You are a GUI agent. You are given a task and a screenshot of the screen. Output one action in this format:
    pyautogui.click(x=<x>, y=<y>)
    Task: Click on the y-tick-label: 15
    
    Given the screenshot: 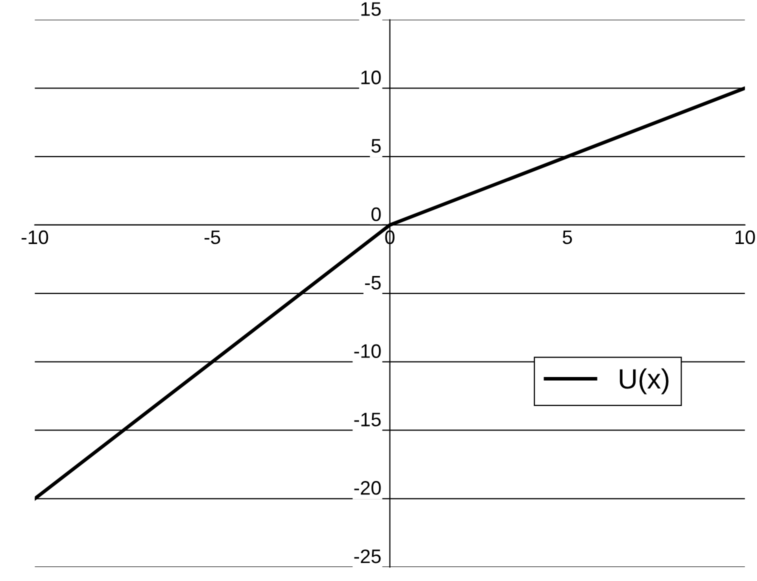 What is the action you would take?
    pyautogui.click(x=371, y=9)
    